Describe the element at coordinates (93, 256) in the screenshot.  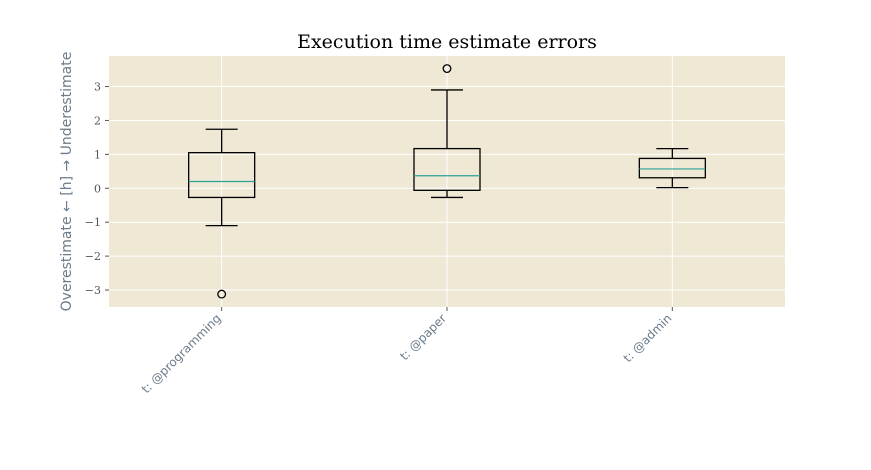
I see `y-tick-label: −2` at that location.